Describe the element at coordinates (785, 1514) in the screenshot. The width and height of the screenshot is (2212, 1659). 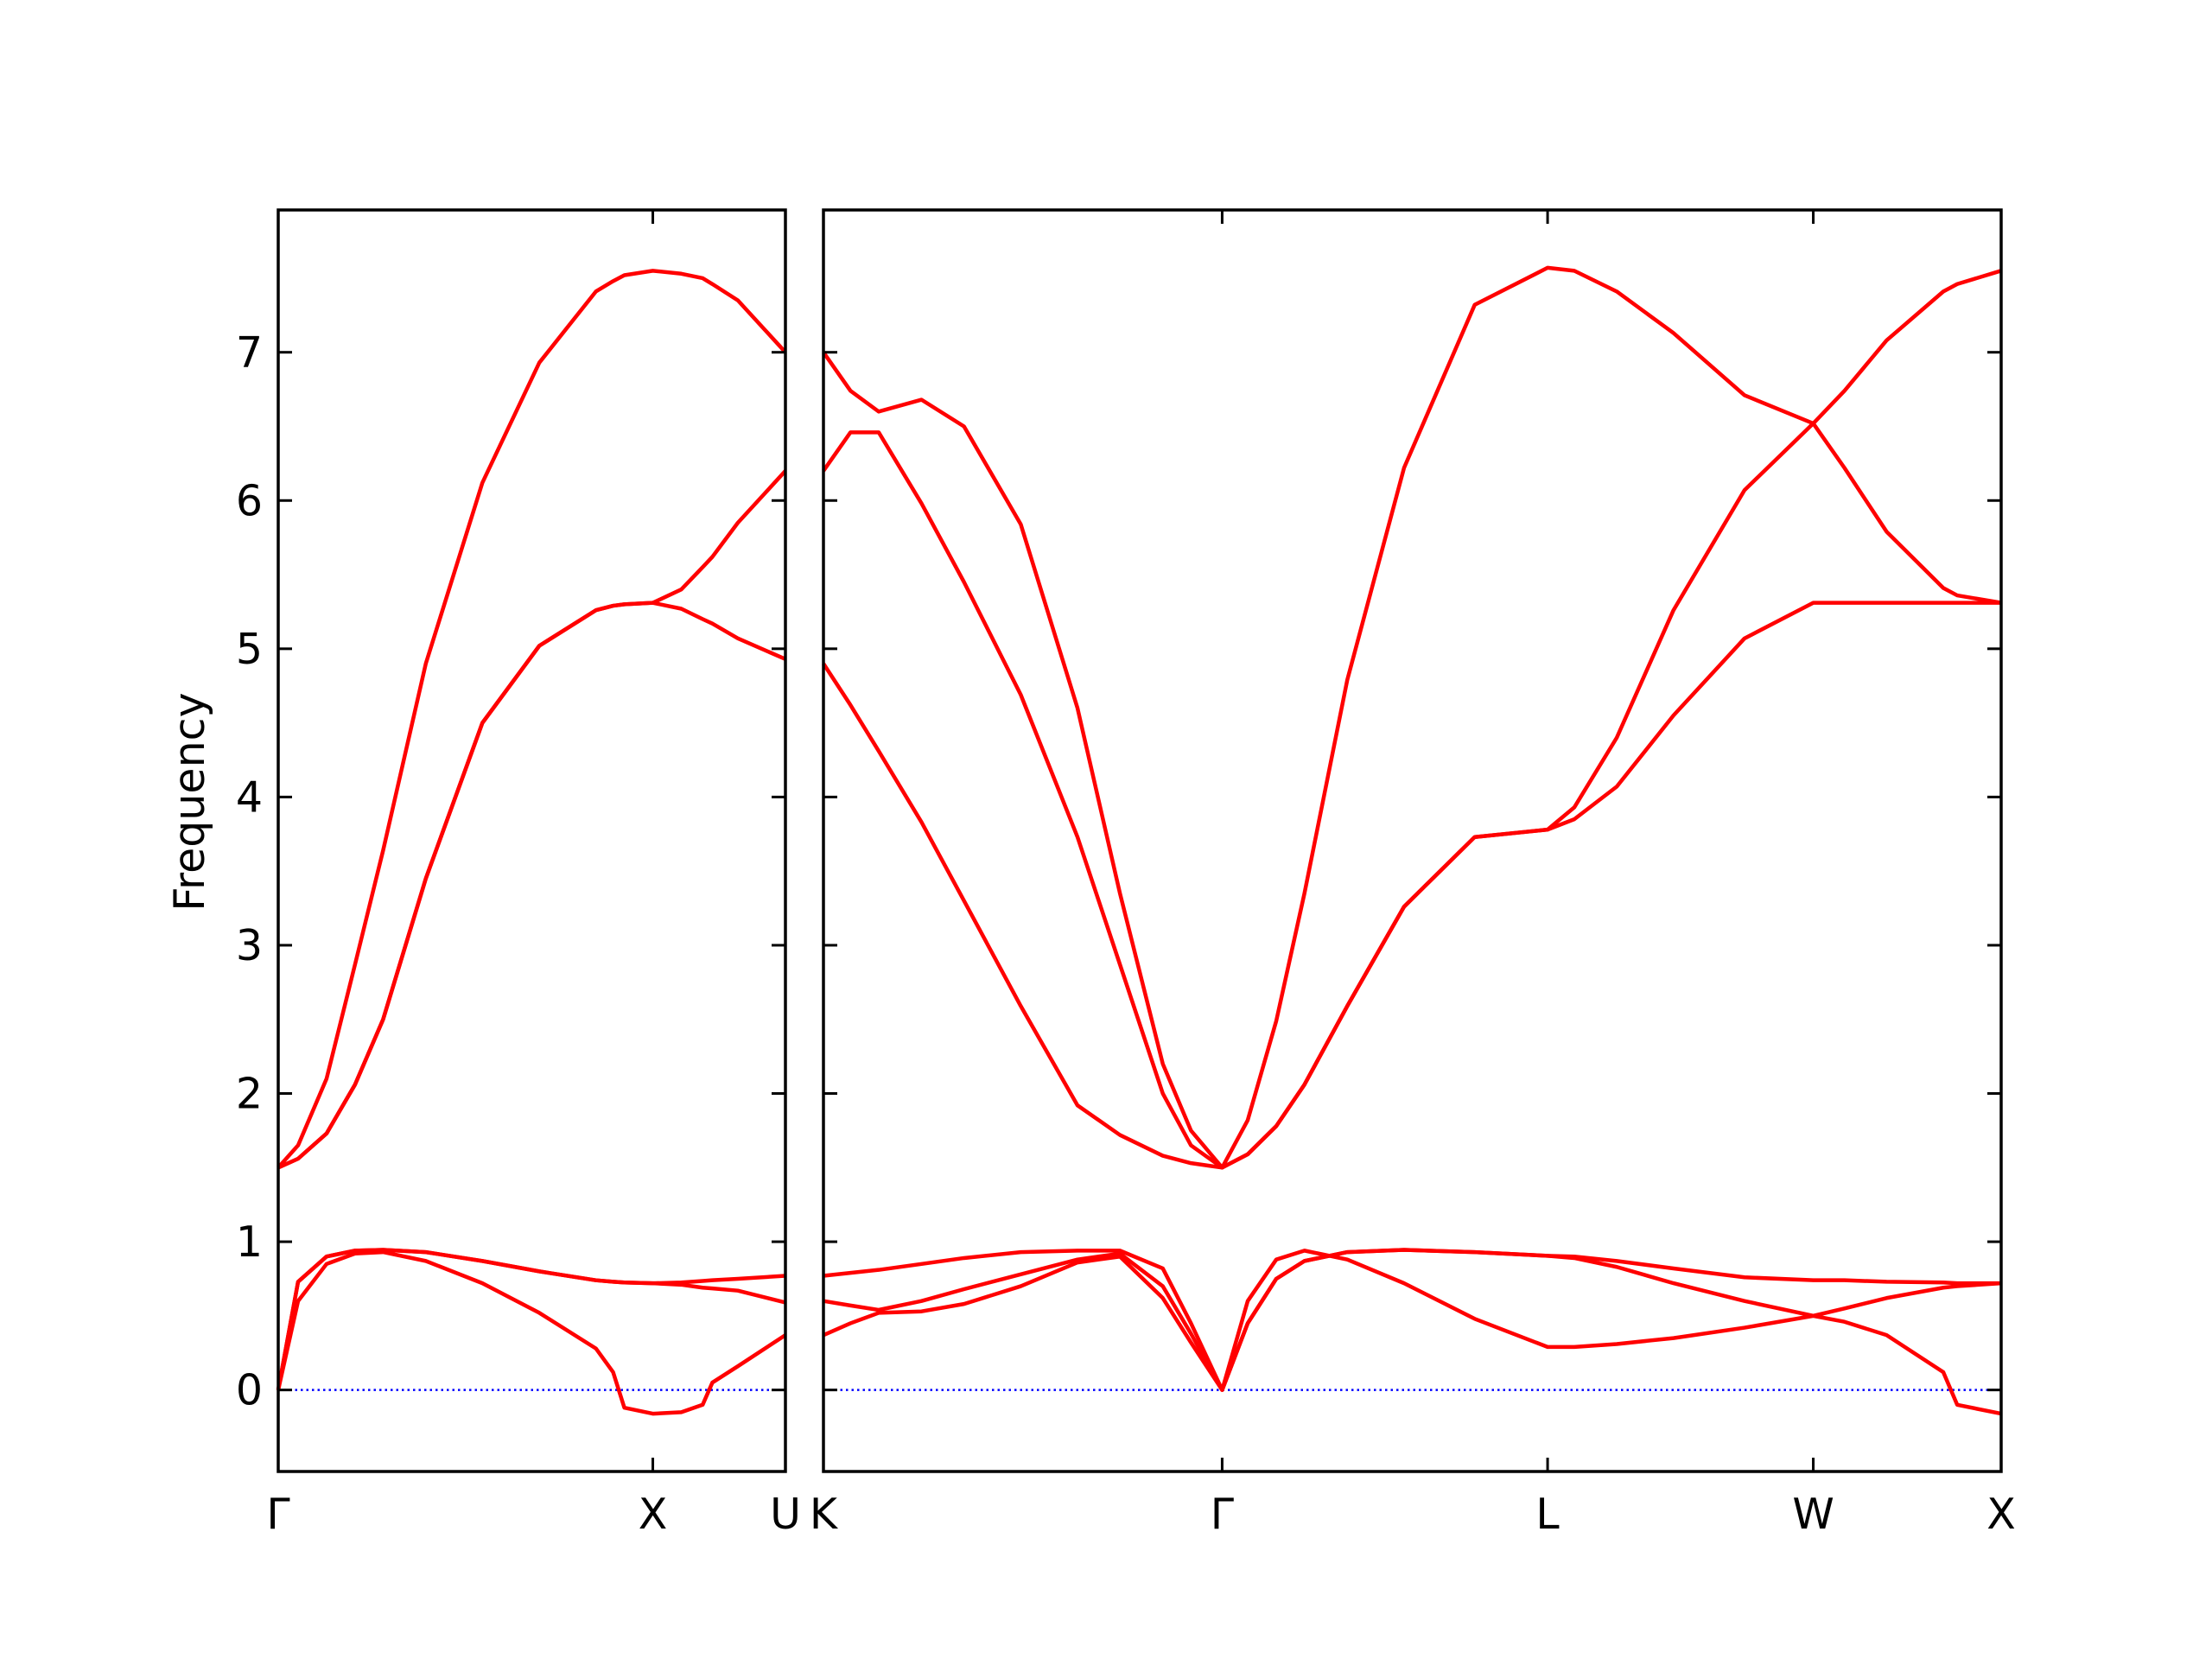
I see `x-tick-label: U` at that location.